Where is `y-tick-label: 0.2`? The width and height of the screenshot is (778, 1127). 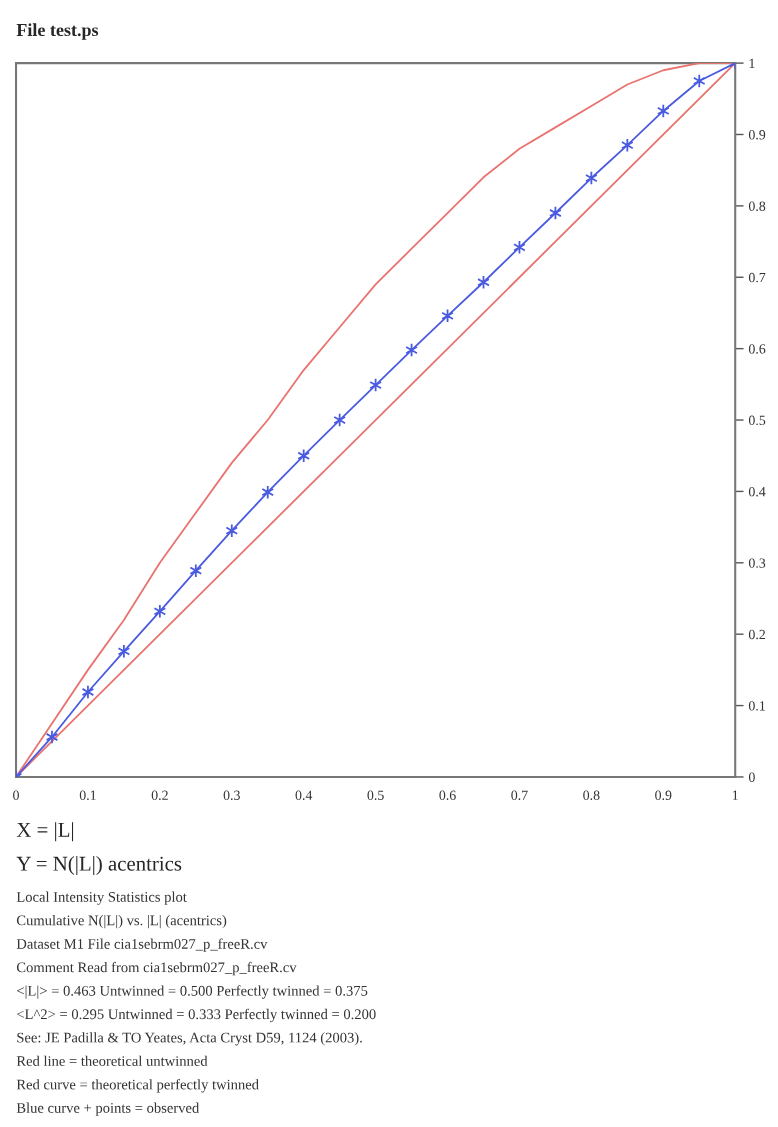 y-tick-label: 0.2 is located at coordinates (756, 634).